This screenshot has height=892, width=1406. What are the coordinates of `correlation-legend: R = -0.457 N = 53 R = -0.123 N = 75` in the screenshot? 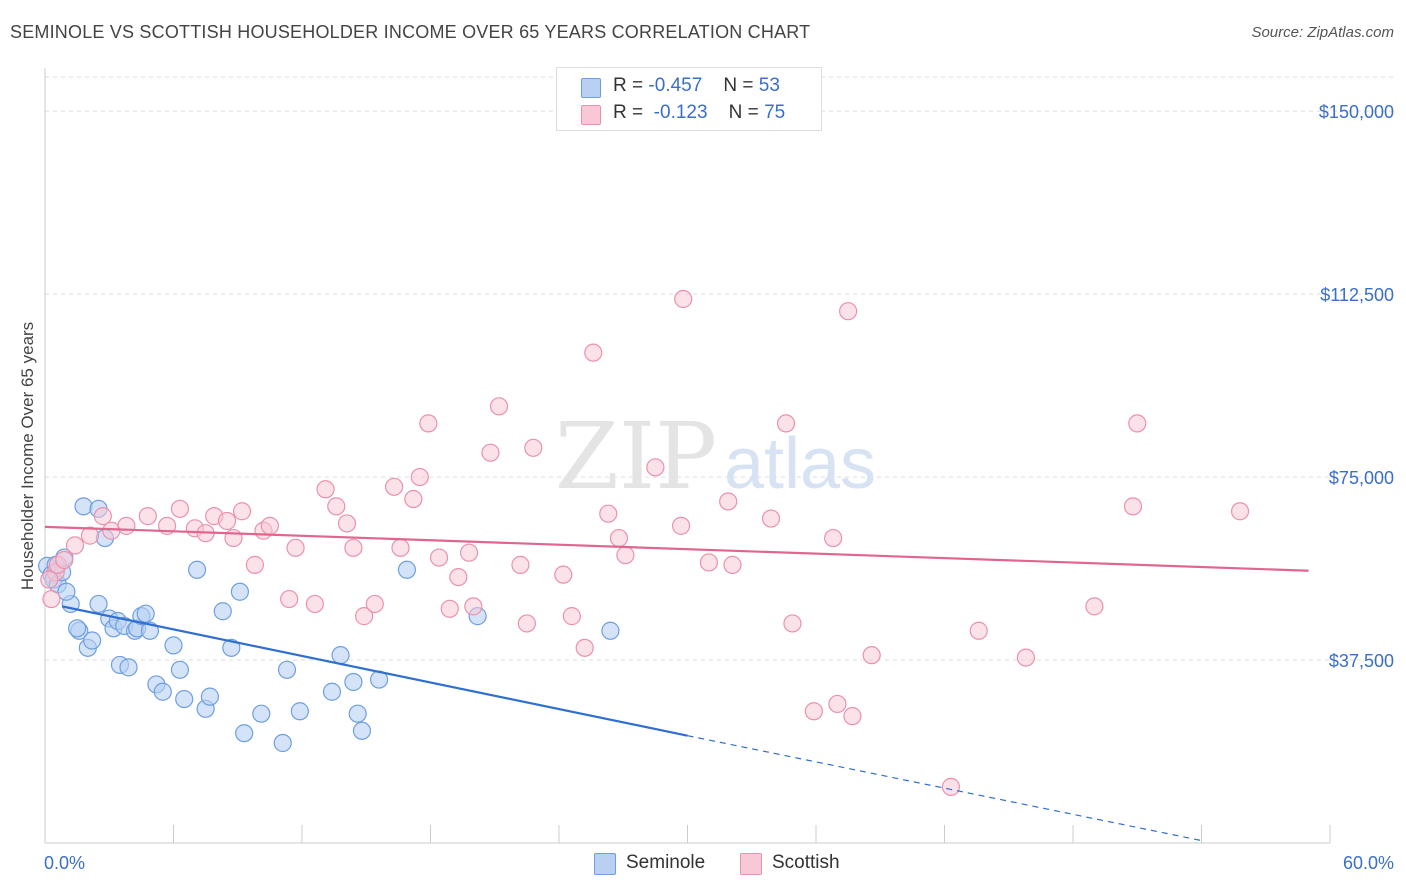 It's located at (689, 99).